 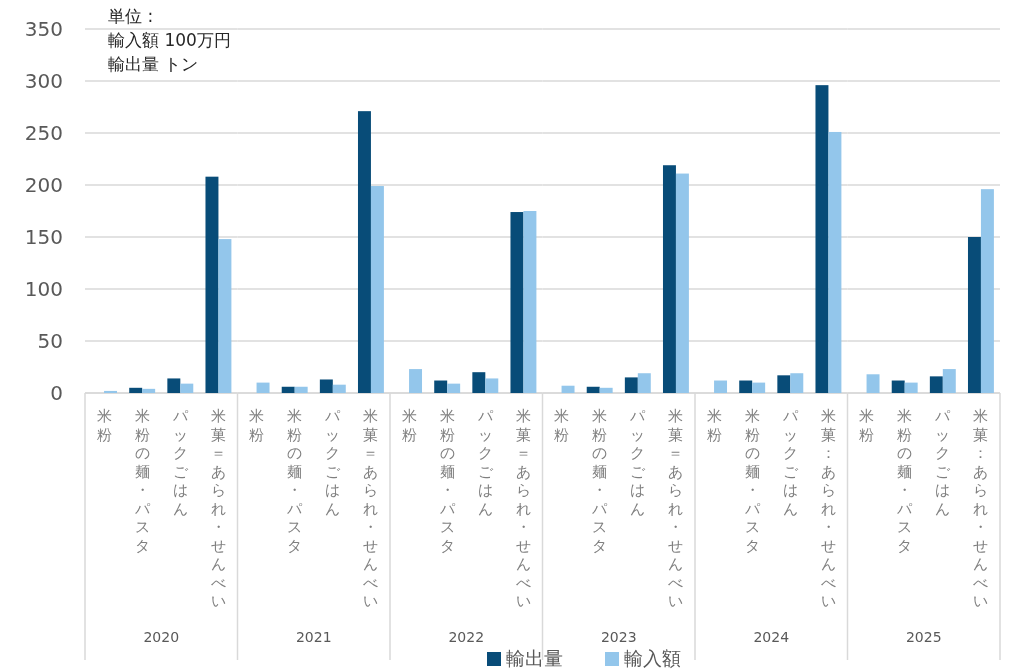 What do you see at coordinates (43, 289) in the screenshot?
I see `y-tick-label: 100` at bounding box center [43, 289].